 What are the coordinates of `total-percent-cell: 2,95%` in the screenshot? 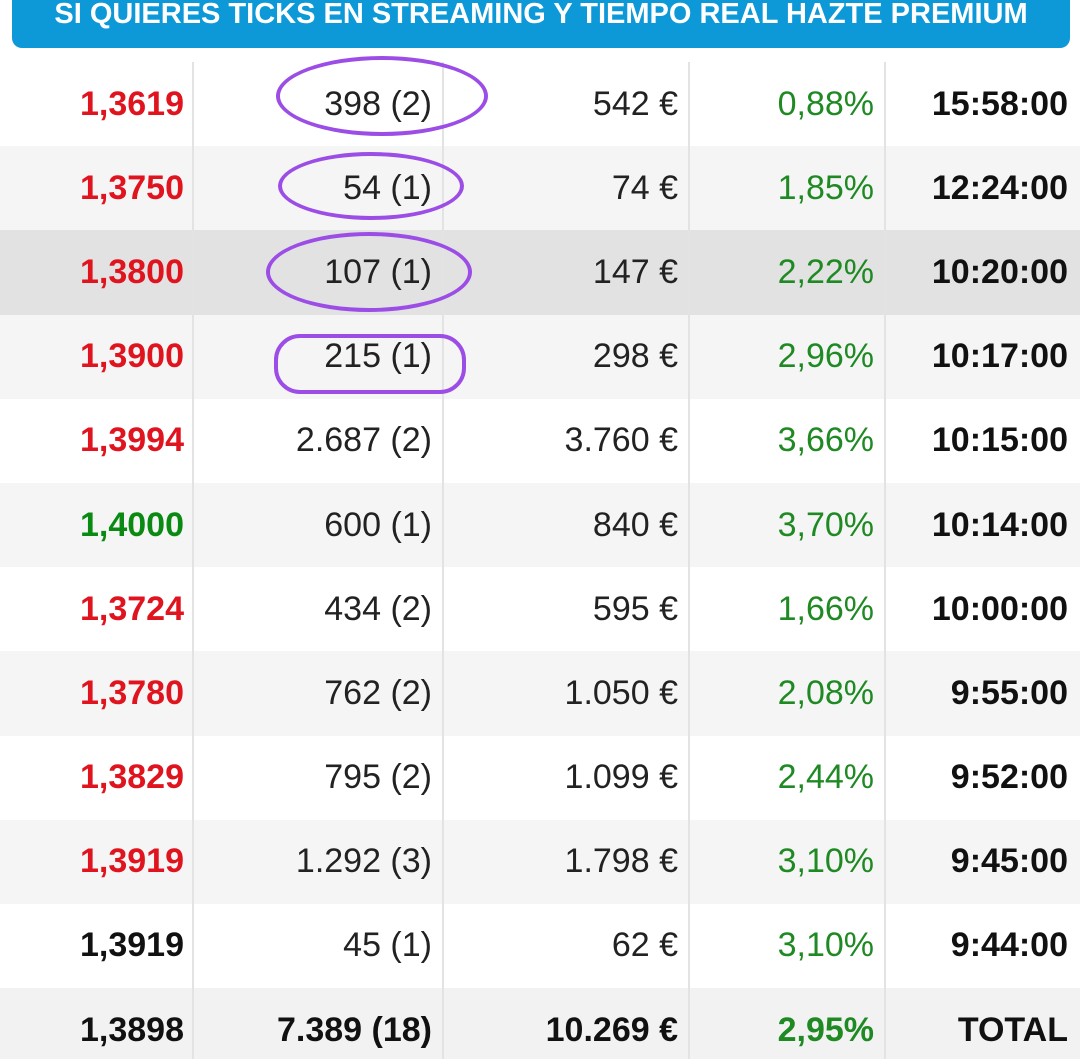 It's located at (786, 1023).